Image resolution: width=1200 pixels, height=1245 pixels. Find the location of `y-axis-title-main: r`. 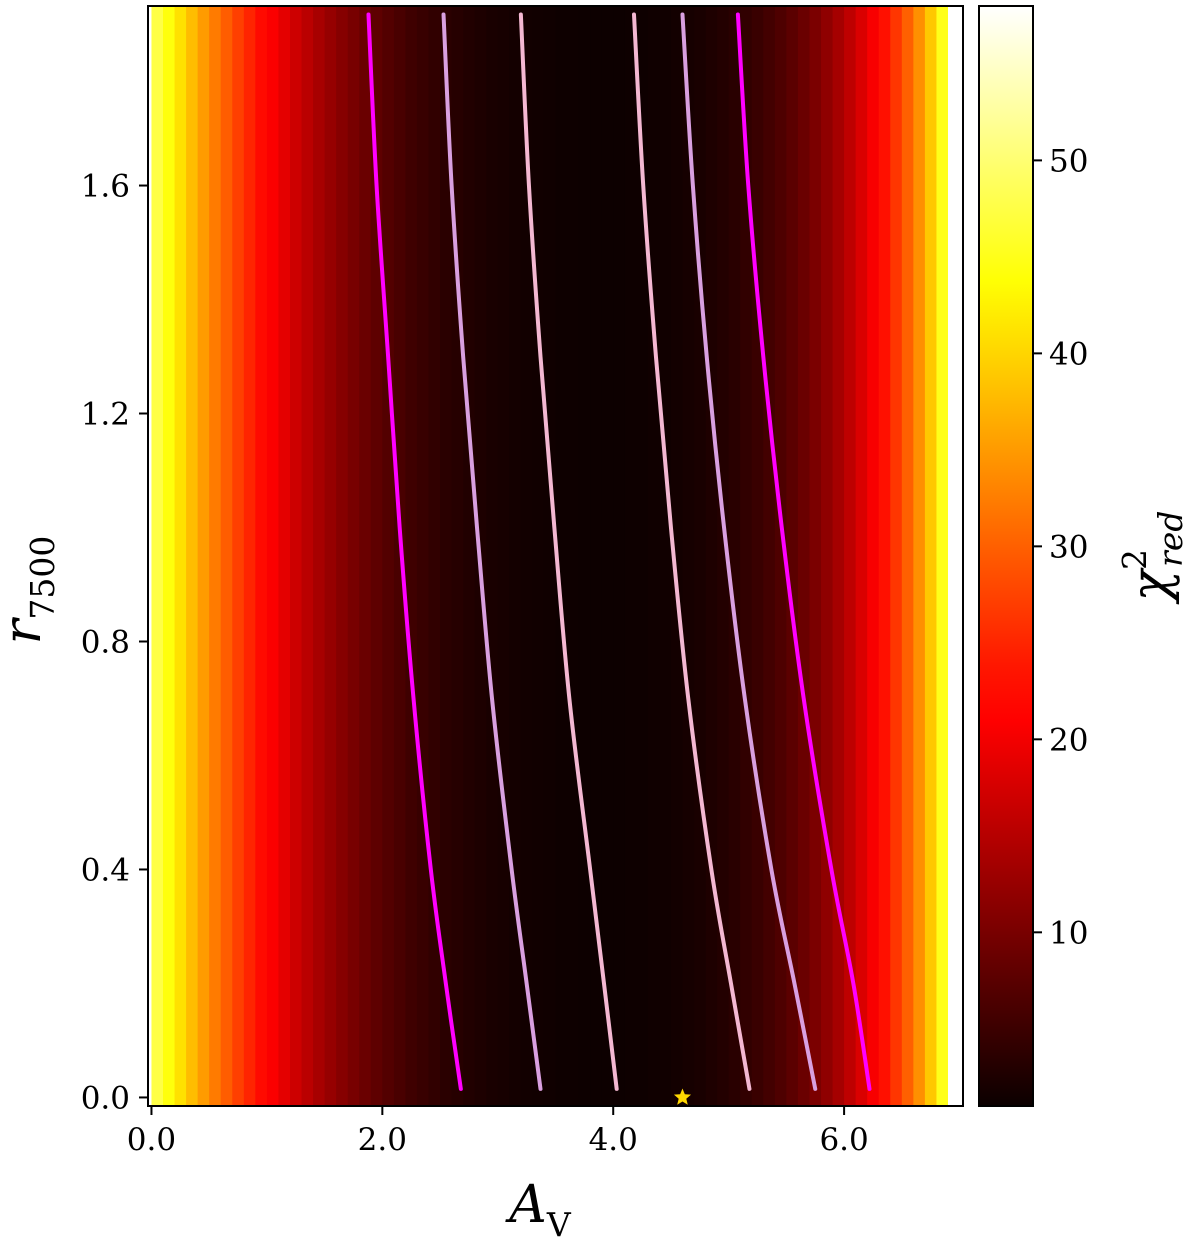

y-axis-title-main: r is located at coordinates (26, 630).